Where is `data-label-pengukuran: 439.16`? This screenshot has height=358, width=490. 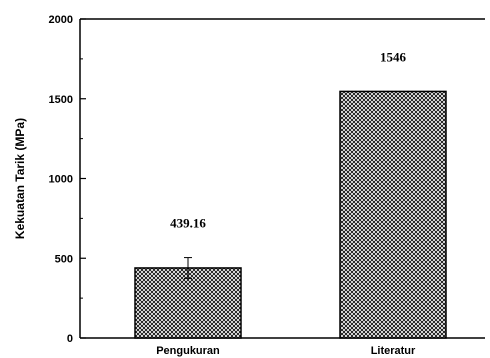
data-label-pengukuran: 439.16 is located at coordinates (188, 223).